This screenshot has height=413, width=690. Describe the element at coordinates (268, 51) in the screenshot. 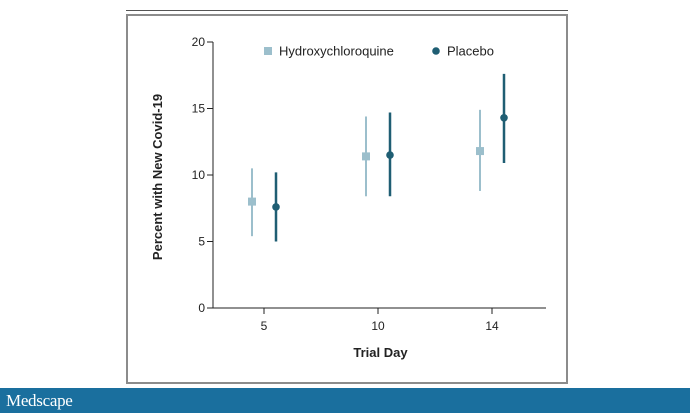

I see `legend-swatch-square` at that location.